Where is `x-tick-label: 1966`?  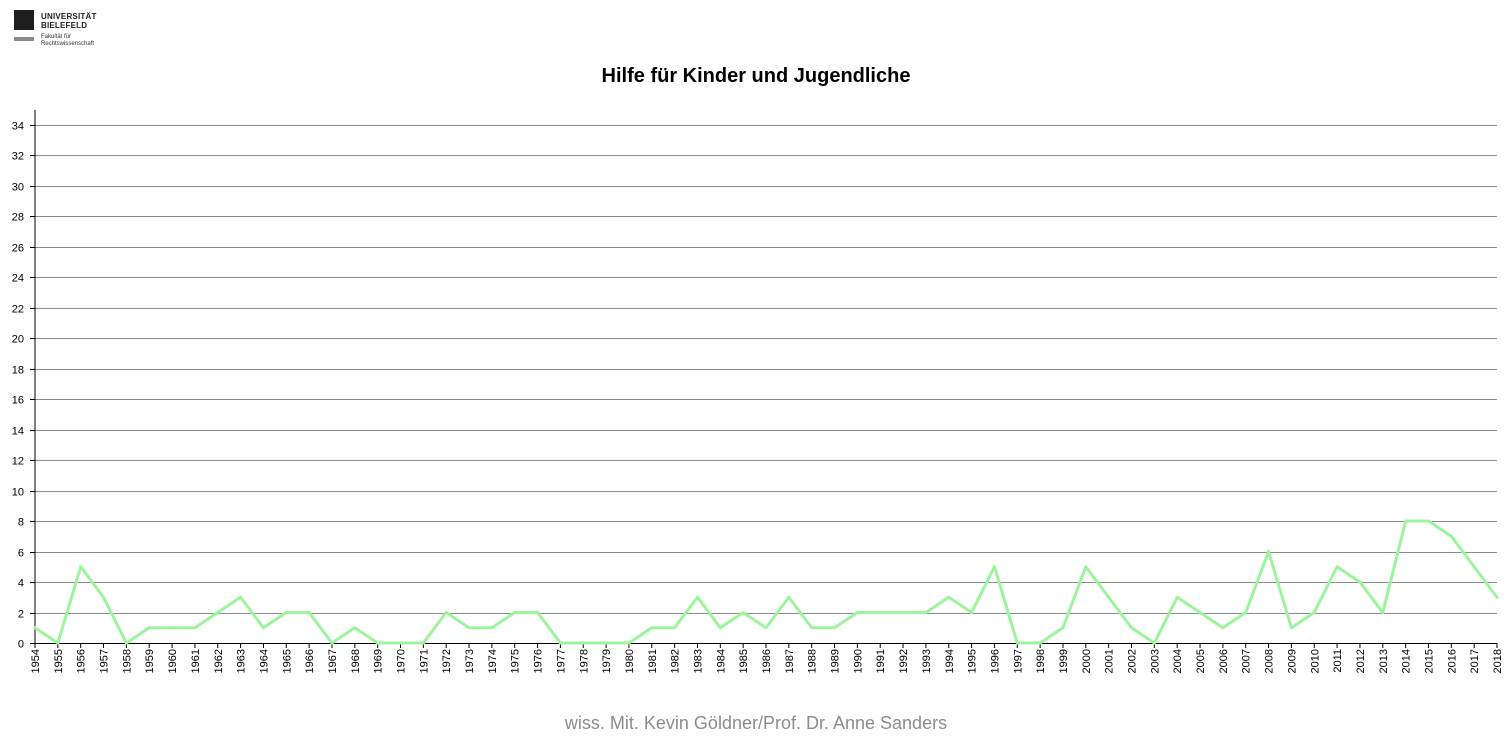
x-tick-label: 1966 is located at coordinates (310, 661).